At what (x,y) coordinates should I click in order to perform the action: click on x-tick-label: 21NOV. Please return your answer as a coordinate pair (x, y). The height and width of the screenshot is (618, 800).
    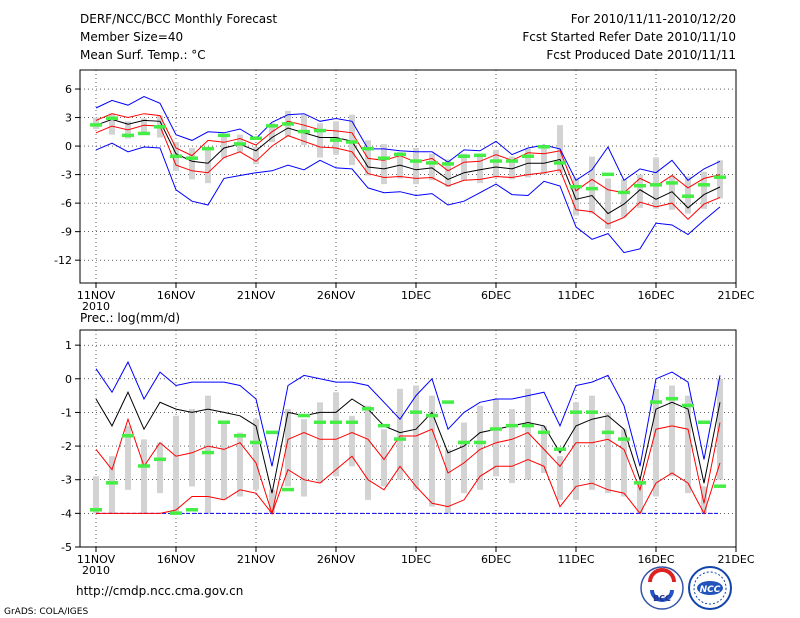
    Looking at the image, I should click on (256, 559).